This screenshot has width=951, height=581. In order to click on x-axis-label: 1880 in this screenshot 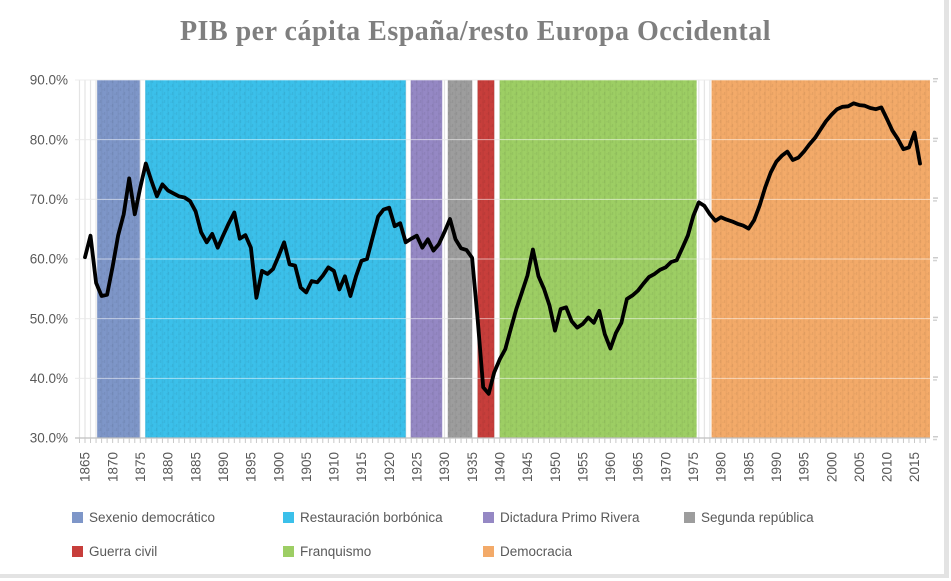, I will do `click(168, 467)`.